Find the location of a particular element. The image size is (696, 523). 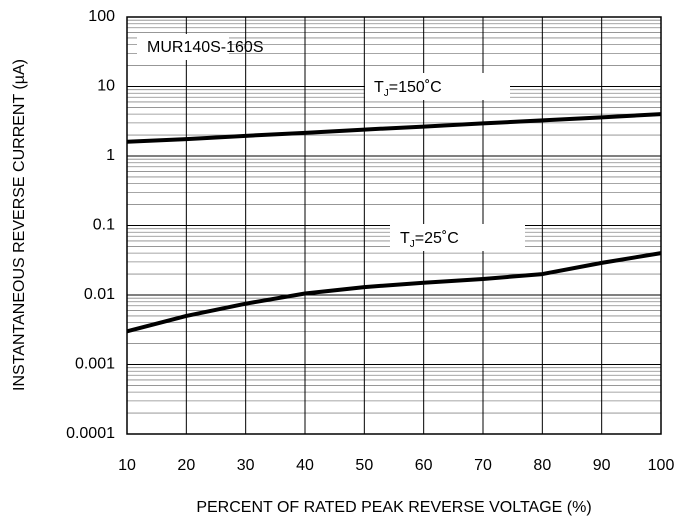

y-tick-label: 0.0001 is located at coordinates (90, 433).